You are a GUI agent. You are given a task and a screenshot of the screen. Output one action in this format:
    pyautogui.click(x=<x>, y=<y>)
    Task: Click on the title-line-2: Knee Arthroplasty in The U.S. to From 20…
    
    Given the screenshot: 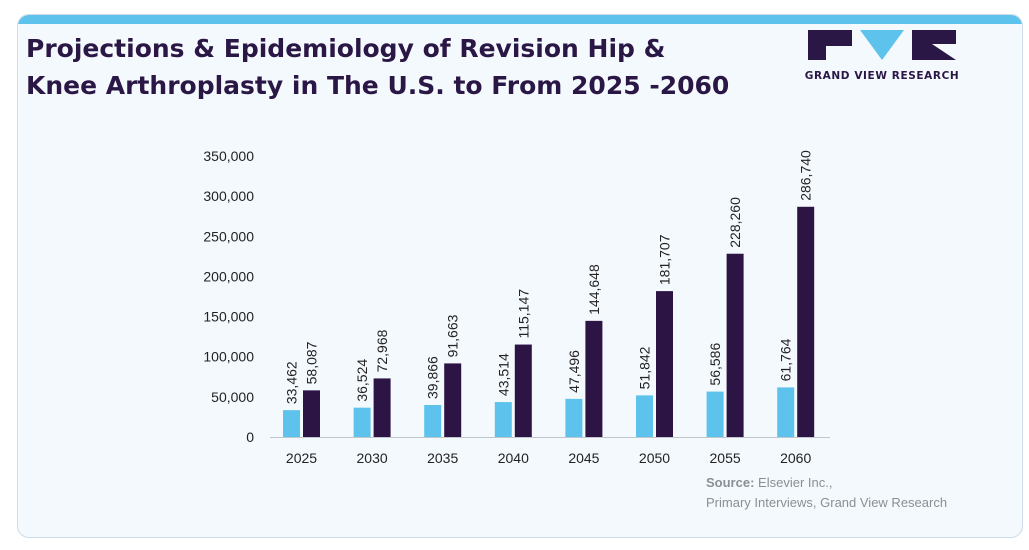 What is the action you would take?
    pyautogui.click(x=378, y=85)
    